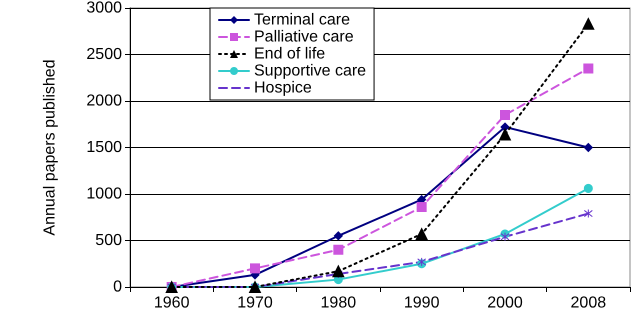 The image size is (640, 320). I want to click on y-tick-label: 0, so click(117, 287).